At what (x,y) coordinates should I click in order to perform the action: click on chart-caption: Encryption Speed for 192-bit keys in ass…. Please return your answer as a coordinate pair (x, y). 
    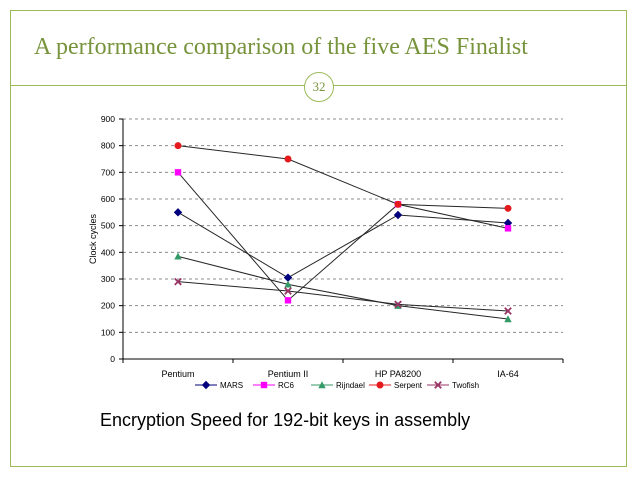
    Looking at the image, I should click on (285, 420).